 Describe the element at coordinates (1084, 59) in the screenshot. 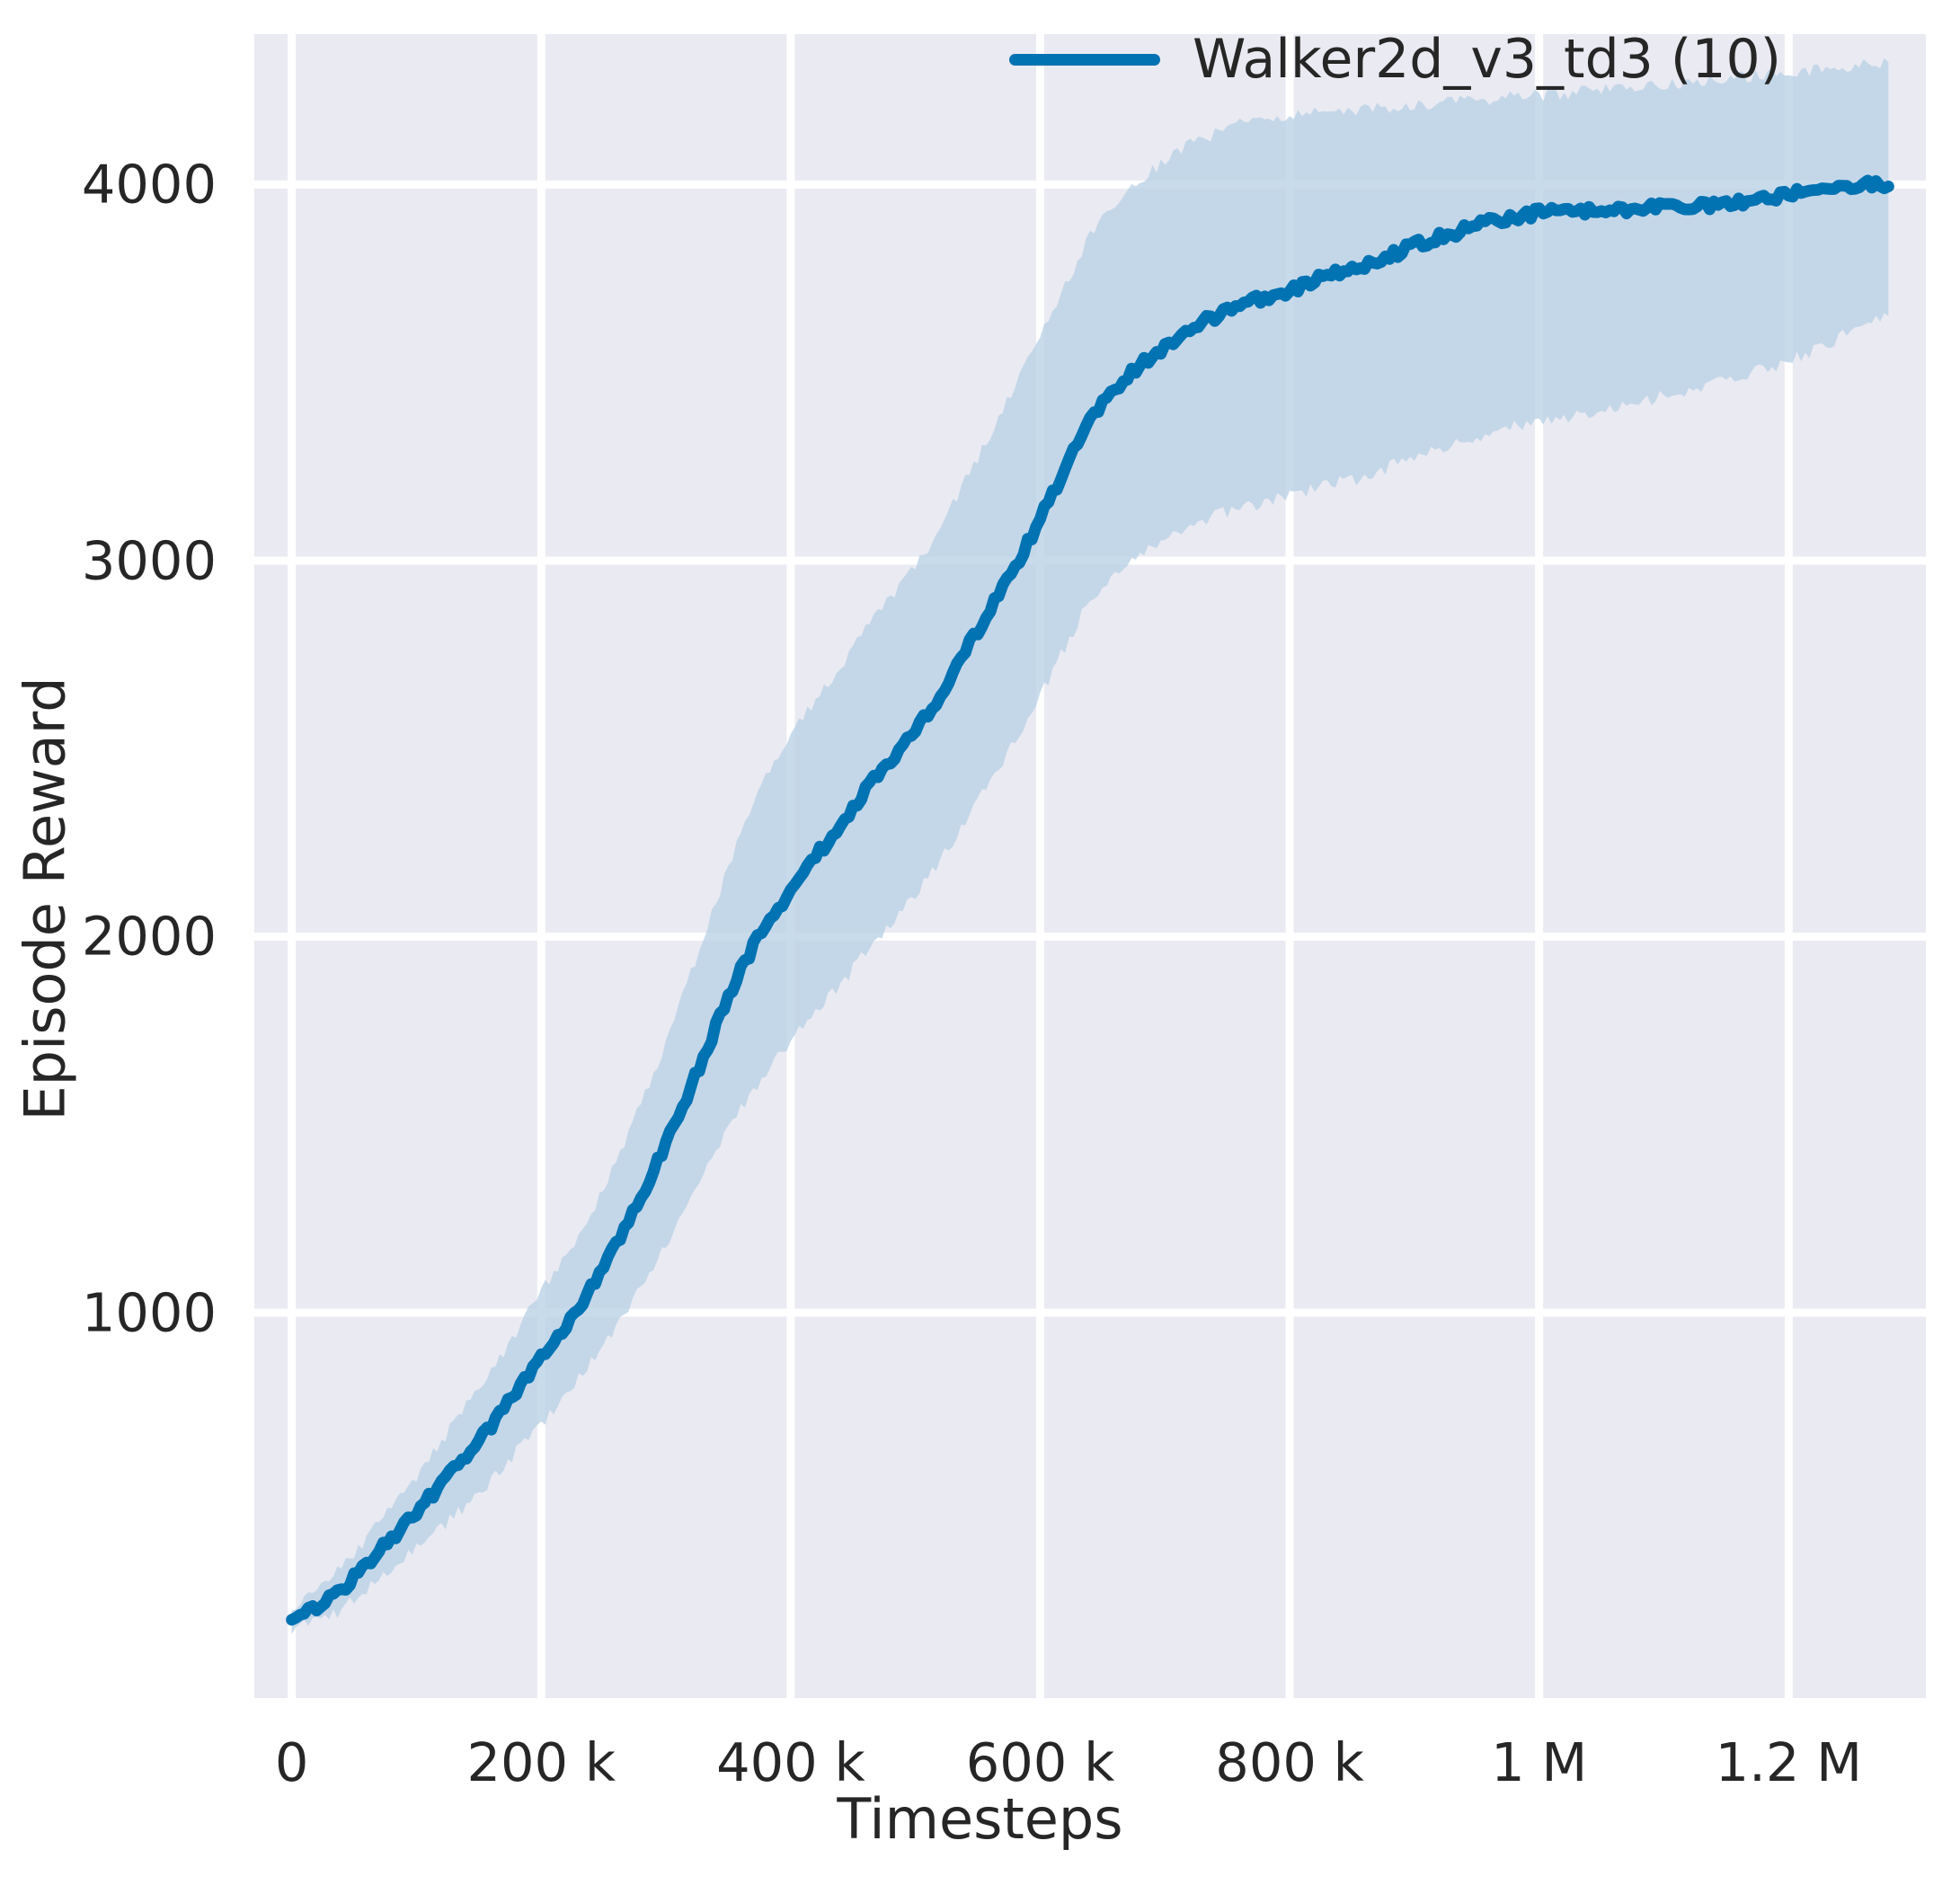

I see `legend-line-swatch` at that location.